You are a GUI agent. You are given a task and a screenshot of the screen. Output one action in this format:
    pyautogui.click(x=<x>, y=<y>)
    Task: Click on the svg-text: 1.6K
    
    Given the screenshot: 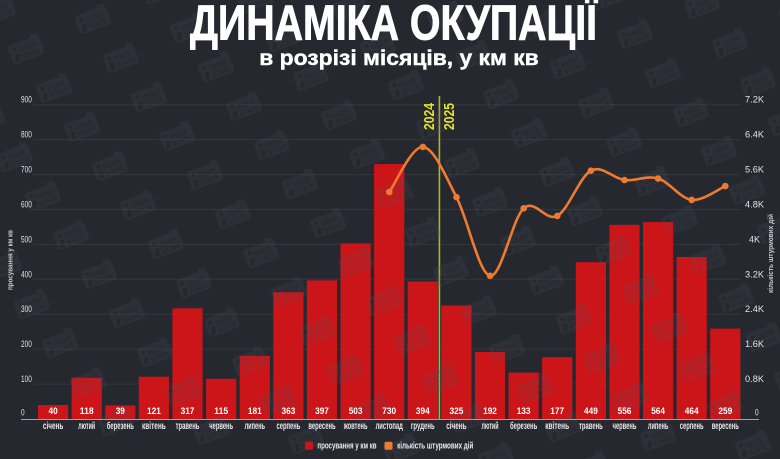 What is the action you would take?
    pyautogui.click(x=755, y=344)
    